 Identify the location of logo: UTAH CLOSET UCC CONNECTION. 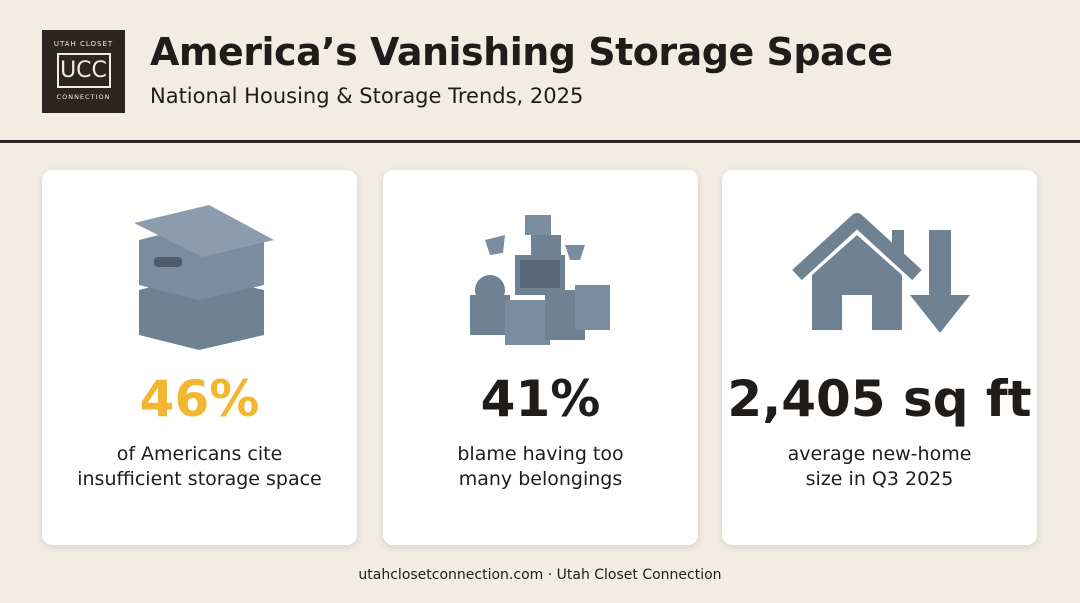
(83, 71).